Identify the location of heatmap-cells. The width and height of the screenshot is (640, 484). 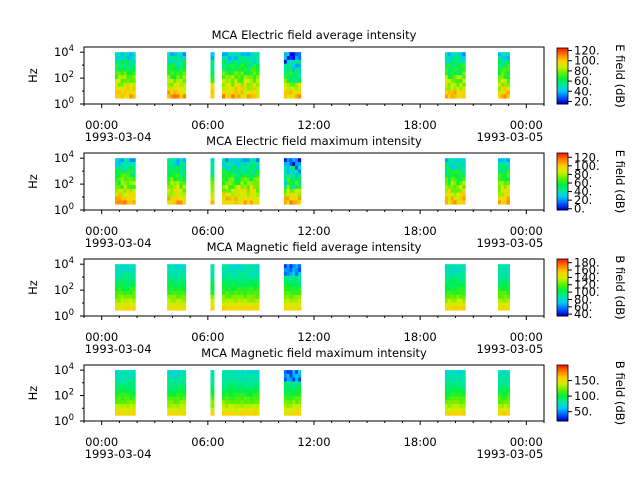
(312, 287).